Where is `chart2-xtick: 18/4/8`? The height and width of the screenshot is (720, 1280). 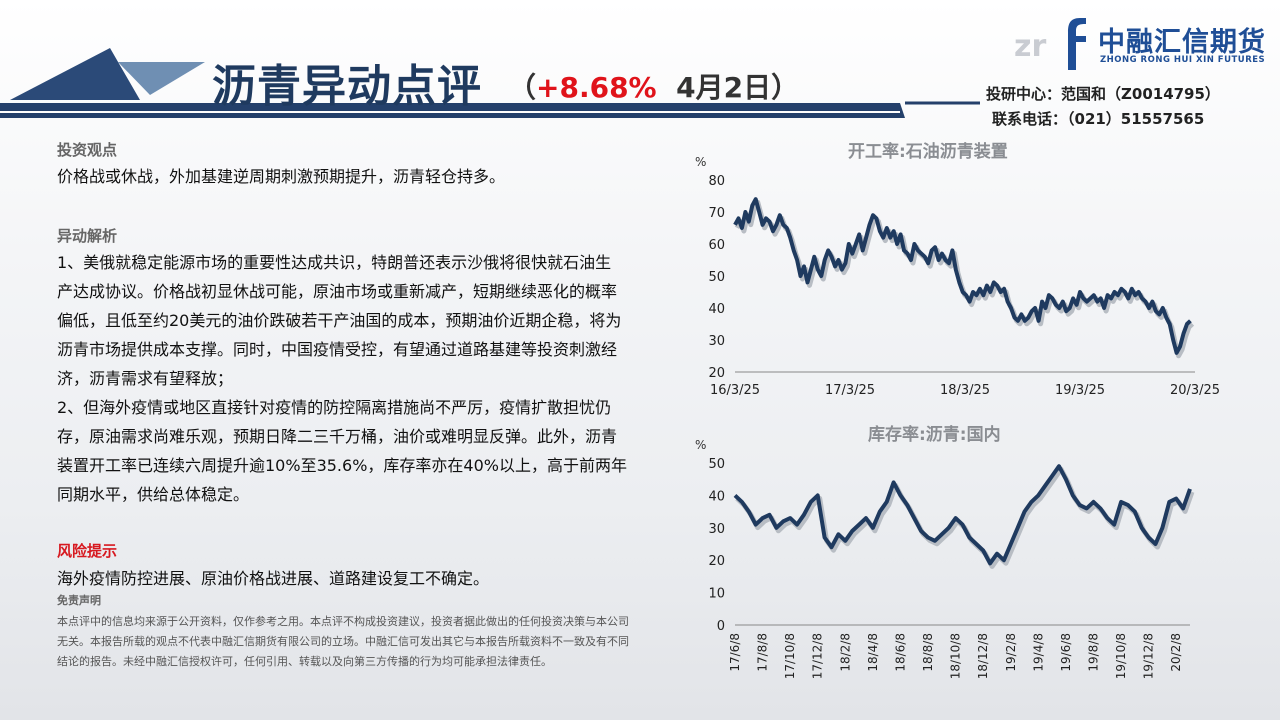 chart2-xtick: 18/4/8 is located at coordinates (873, 652).